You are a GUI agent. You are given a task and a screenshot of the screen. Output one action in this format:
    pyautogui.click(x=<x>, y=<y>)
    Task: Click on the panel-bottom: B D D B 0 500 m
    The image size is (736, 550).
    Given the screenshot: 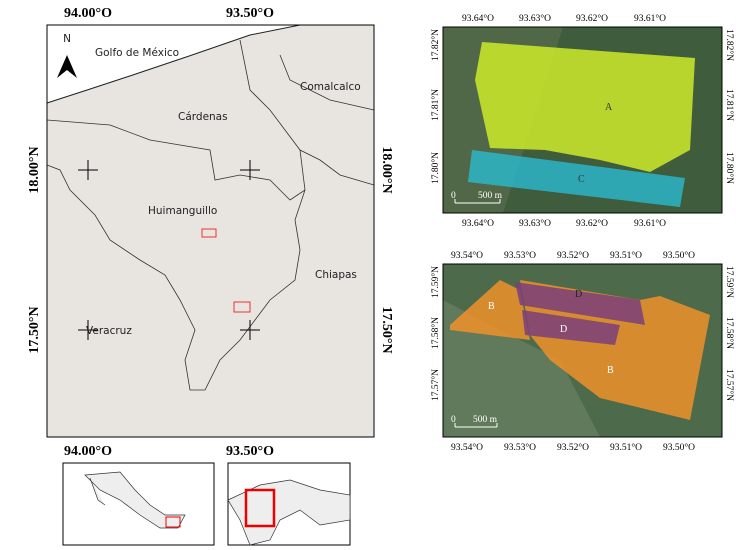 What is the action you would take?
    pyautogui.click(x=582, y=350)
    